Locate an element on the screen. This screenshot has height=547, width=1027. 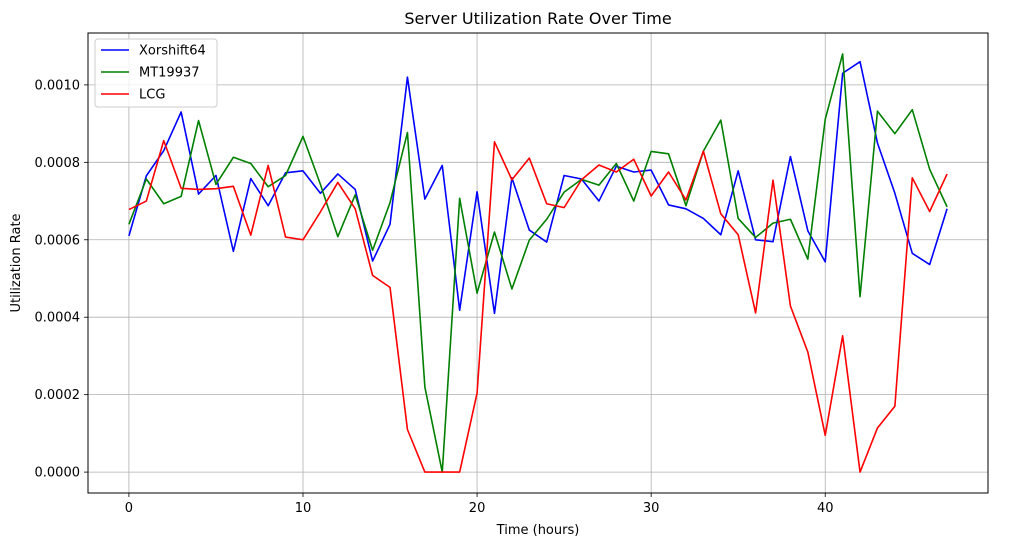
y-tick-label: 0.0006 is located at coordinates (58, 240).